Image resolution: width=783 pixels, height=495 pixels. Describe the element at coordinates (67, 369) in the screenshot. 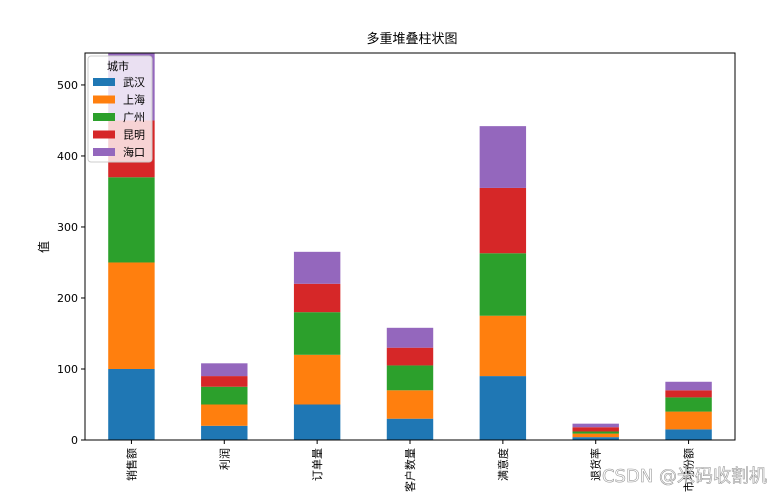

I see `y-tick-label: 100` at that location.